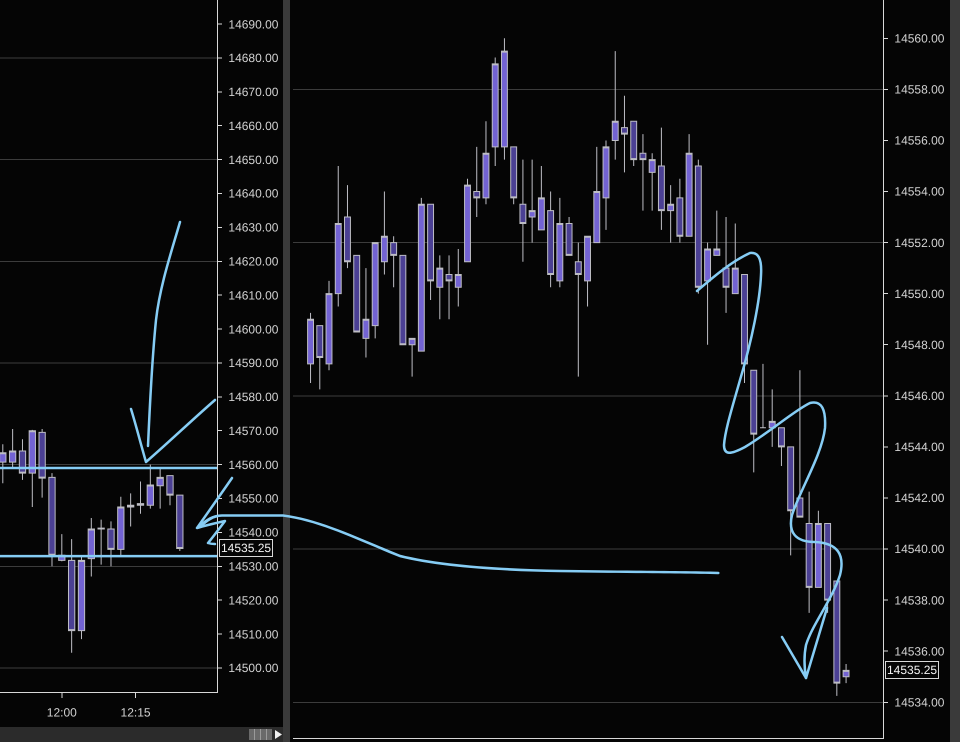 Image resolution: width=960 pixels, height=742 pixels. I want to click on y-tick-label: 14610.00, so click(253, 295).